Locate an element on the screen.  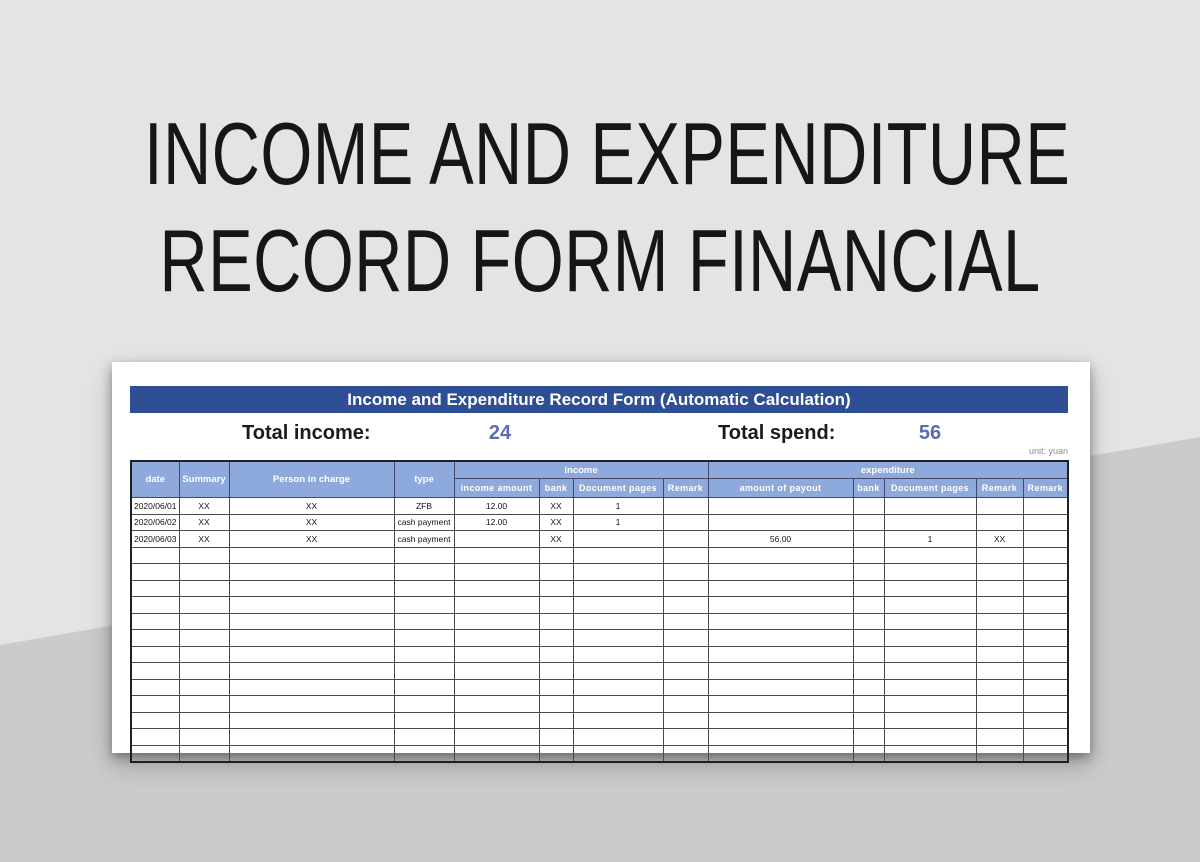
total-spend-label: Total spend: is located at coordinates (777, 433).